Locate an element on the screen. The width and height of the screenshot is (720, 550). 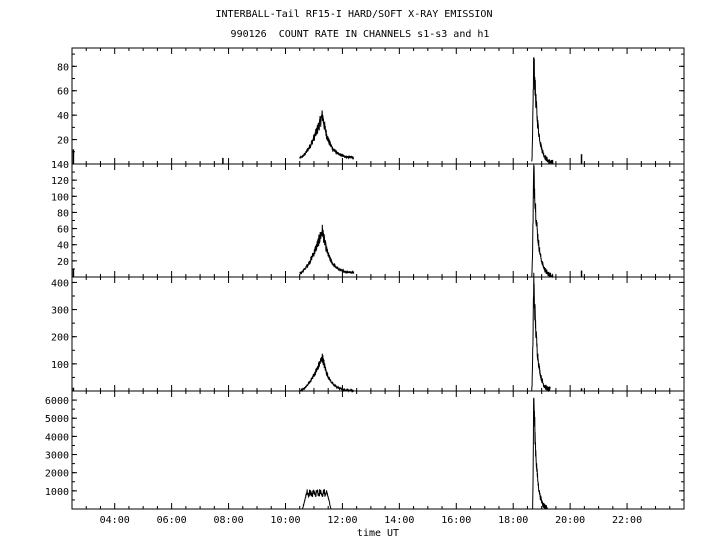
y-tick-label: 1000 is located at coordinates (57, 492).